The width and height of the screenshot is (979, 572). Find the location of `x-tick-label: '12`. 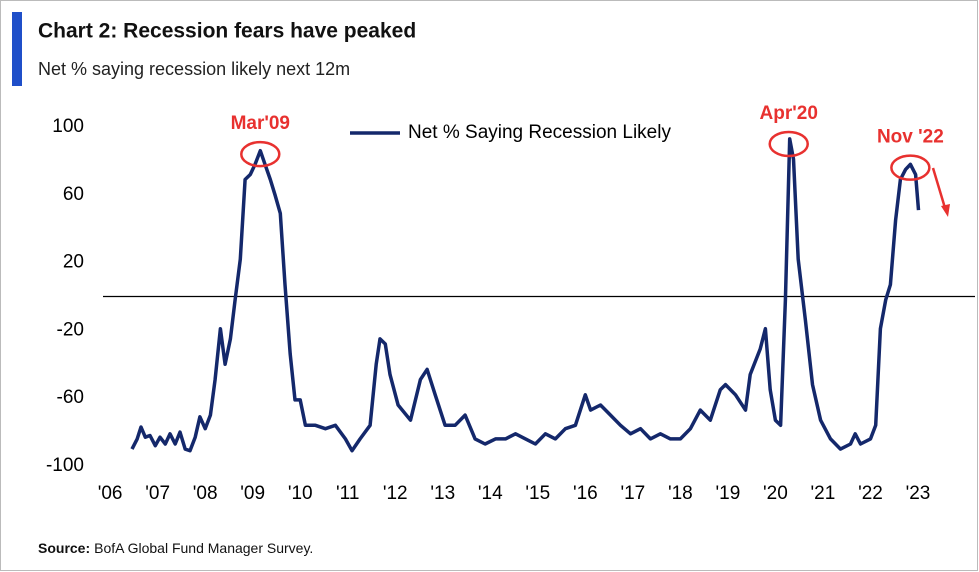

x-tick-label: '12 is located at coordinates (395, 493).